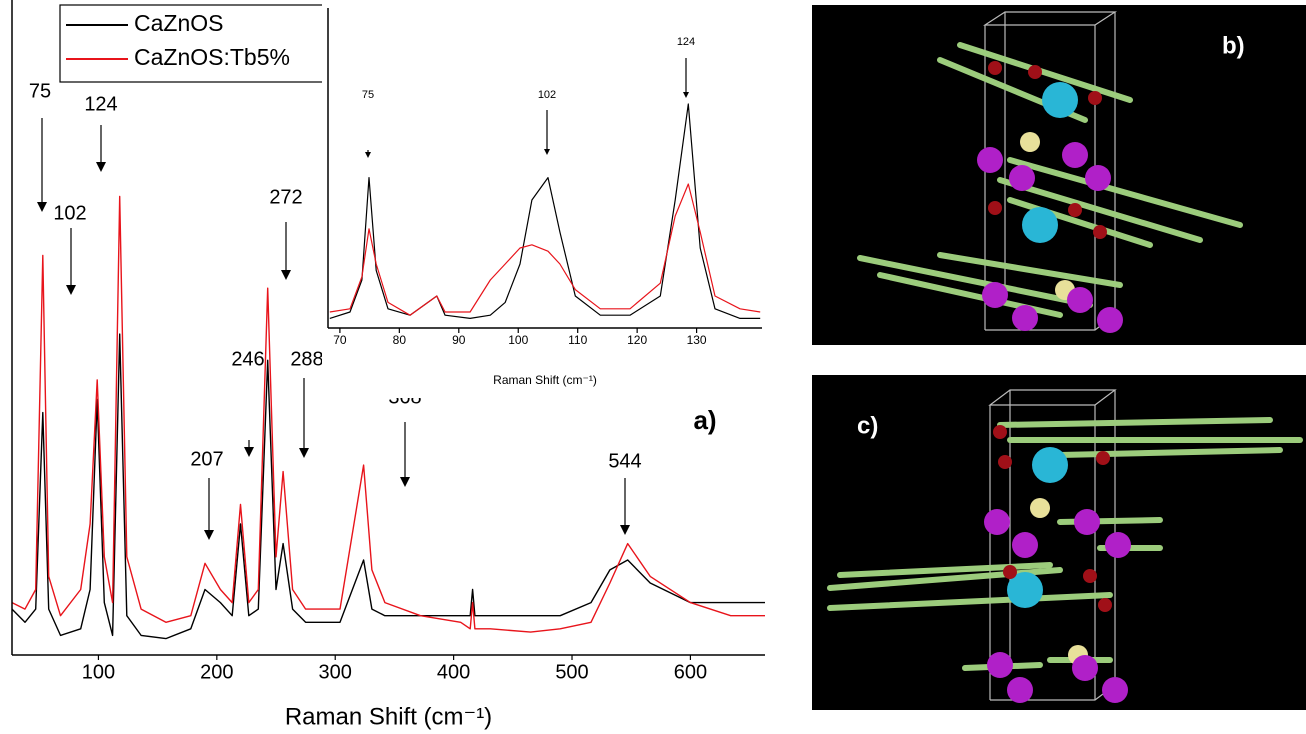 Image resolution: width=1306 pixels, height=734 pixels. I want to click on peak-label: 288, so click(306, 359).